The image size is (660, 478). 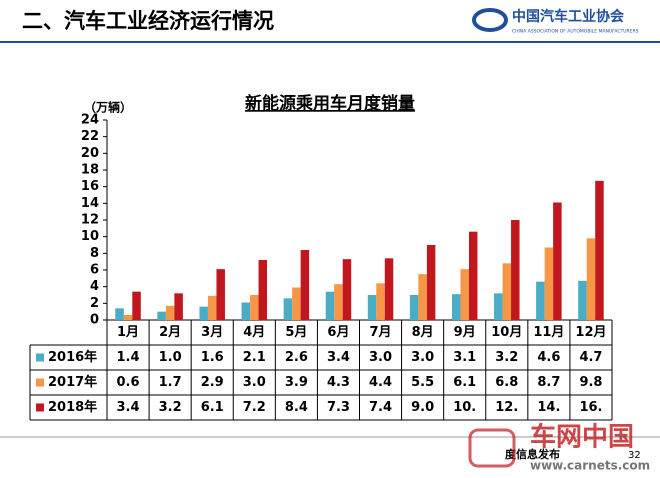 I want to click on table-value: 3.2, so click(x=170, y=407).